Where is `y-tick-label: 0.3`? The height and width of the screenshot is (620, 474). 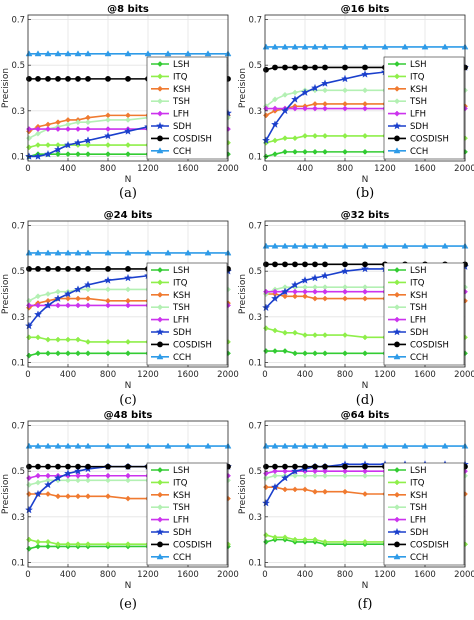
y-tick-label: 0.3 is located at coordinates (255, 518).